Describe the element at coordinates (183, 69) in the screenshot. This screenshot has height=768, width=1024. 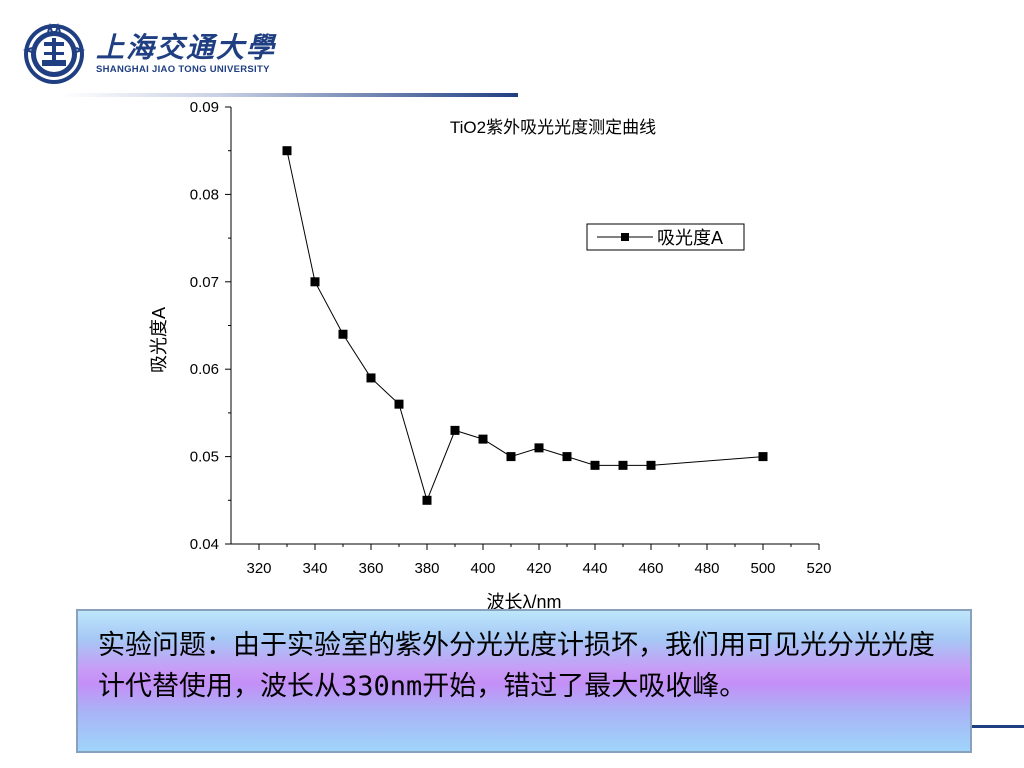
I see `university-name-en: SHANGHAI JIAO TONG UNIVERSITY` at that location.